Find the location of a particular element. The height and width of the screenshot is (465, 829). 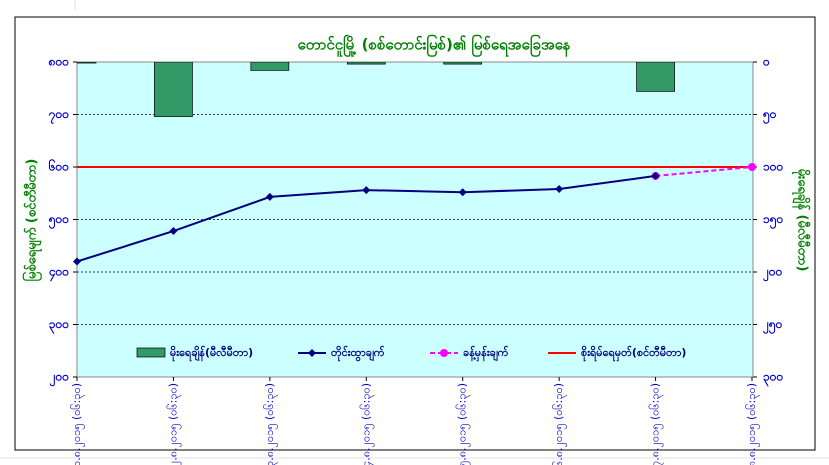

y2-tick-label: ၃၀၀ is located at coordinates (773, 379).